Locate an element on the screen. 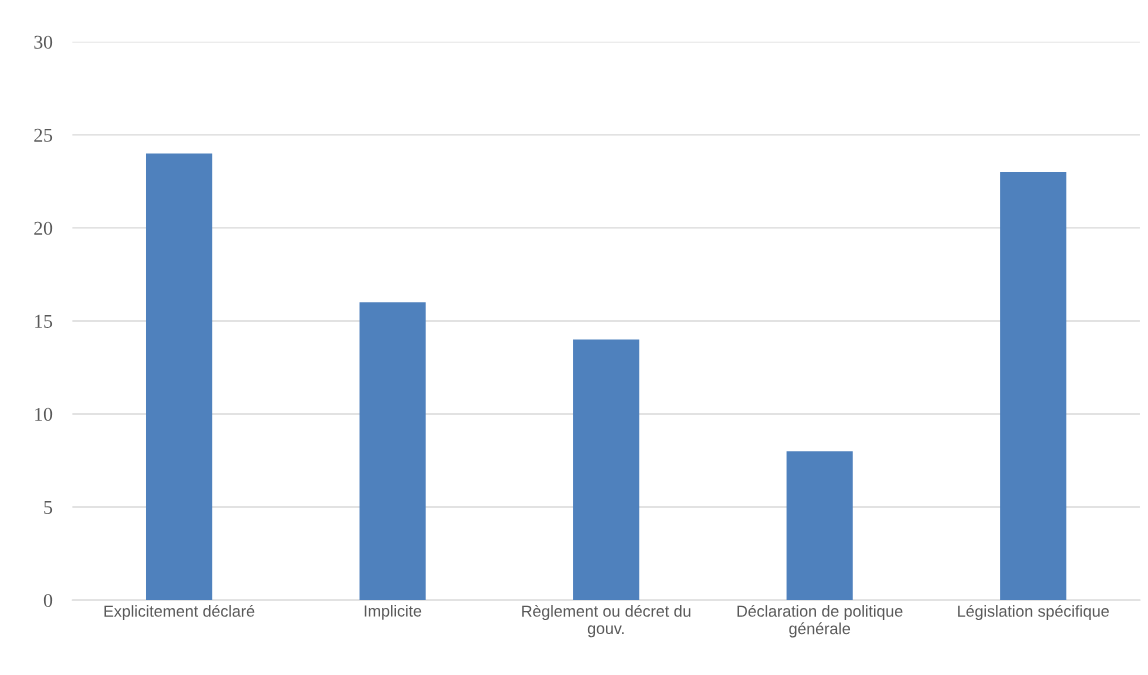 The image size is (1148, 675). x-tick-label: Déclaration de politique générale is located at coordinates (820, 621).